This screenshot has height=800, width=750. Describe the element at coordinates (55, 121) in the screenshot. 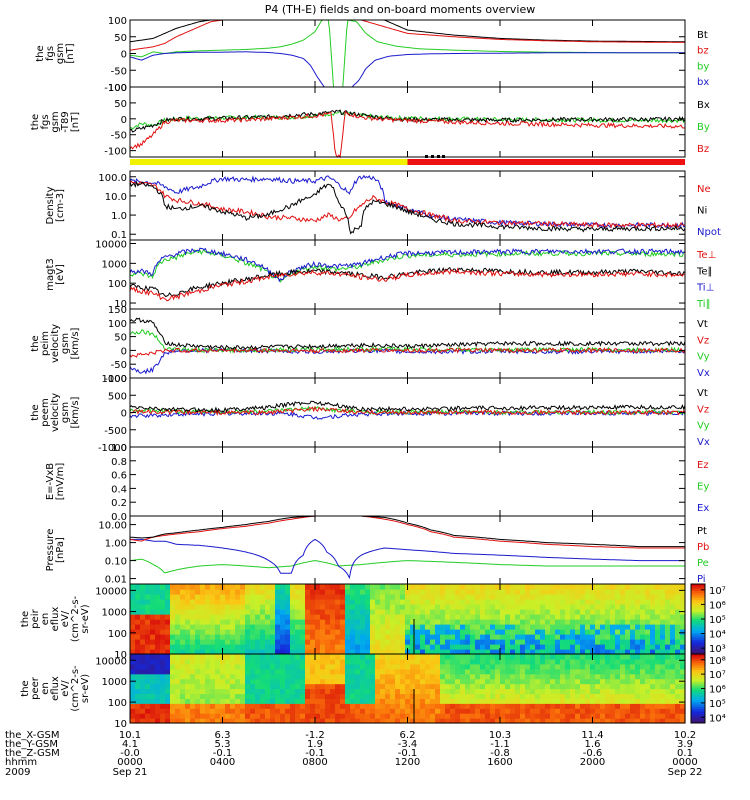

I see `ylabel-line: gsm` at that location.